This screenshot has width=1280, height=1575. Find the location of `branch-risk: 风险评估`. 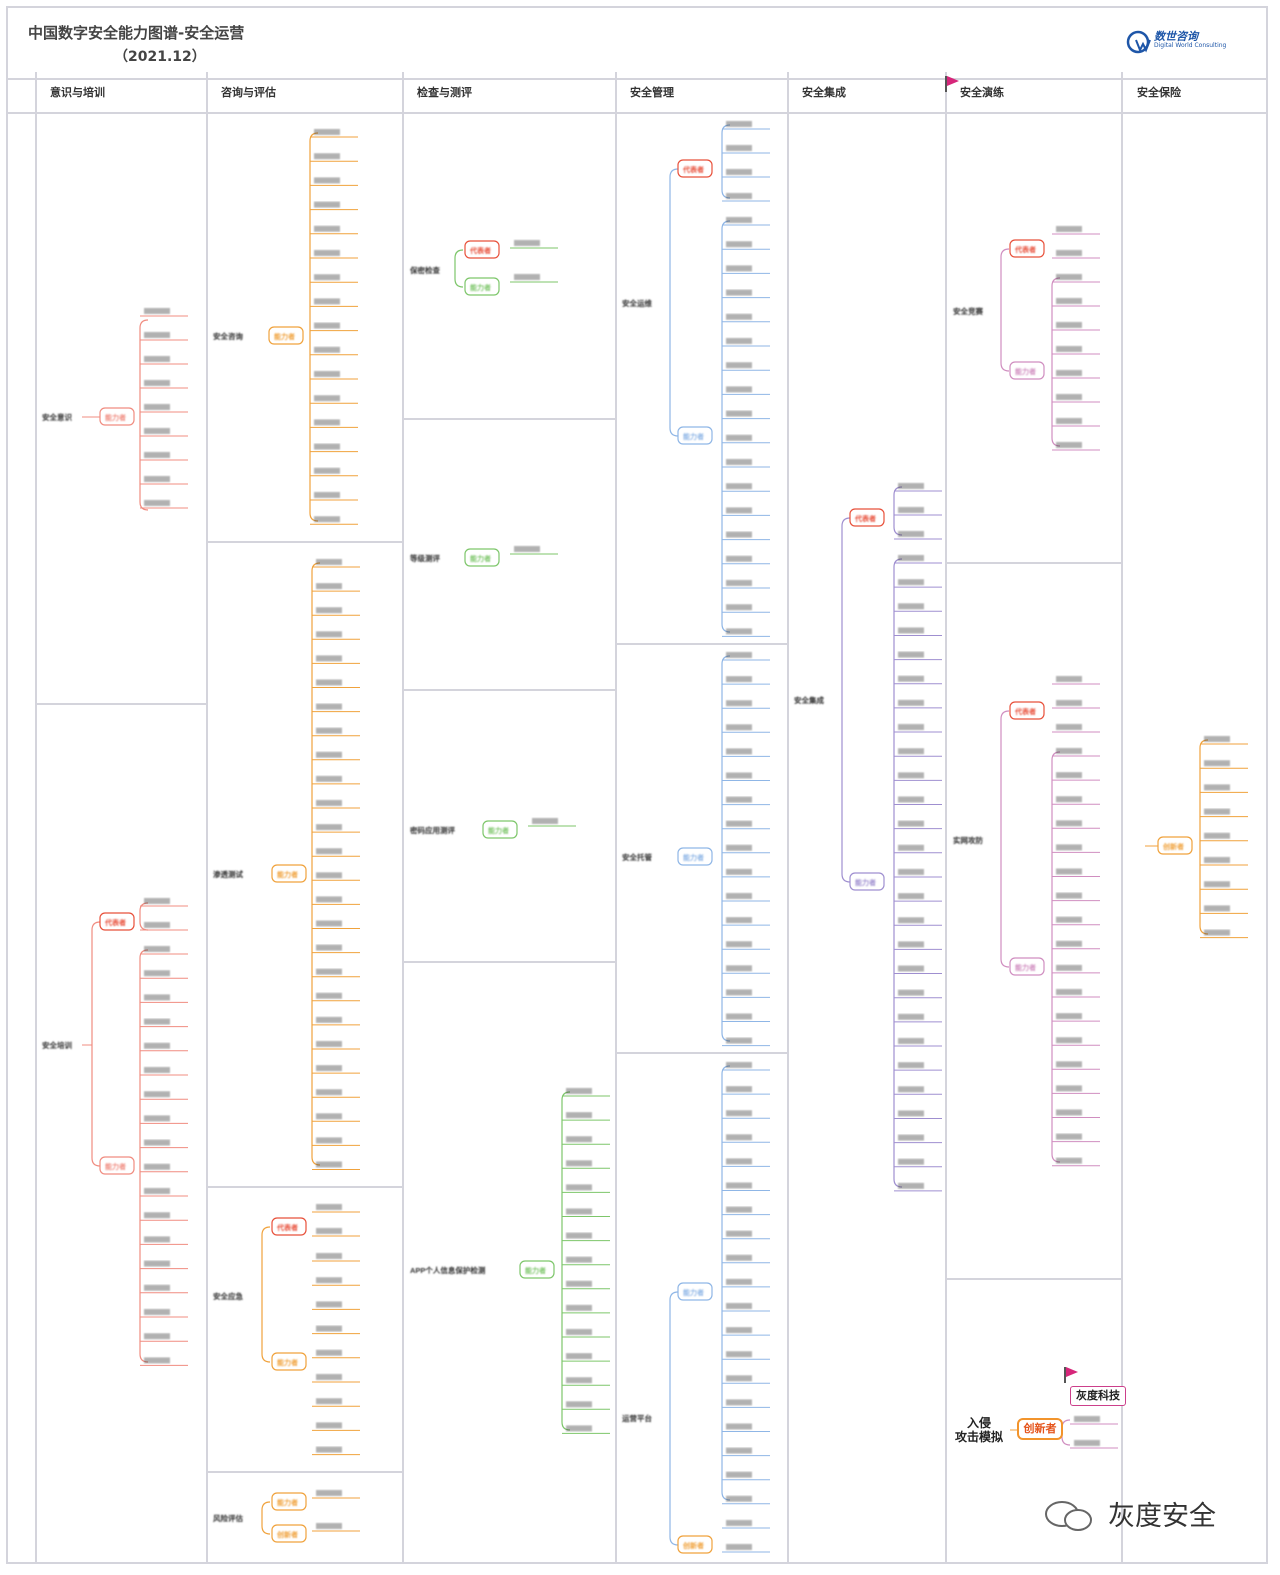

branch-risk: 风险评估 is located at coordinates (228, 1518).